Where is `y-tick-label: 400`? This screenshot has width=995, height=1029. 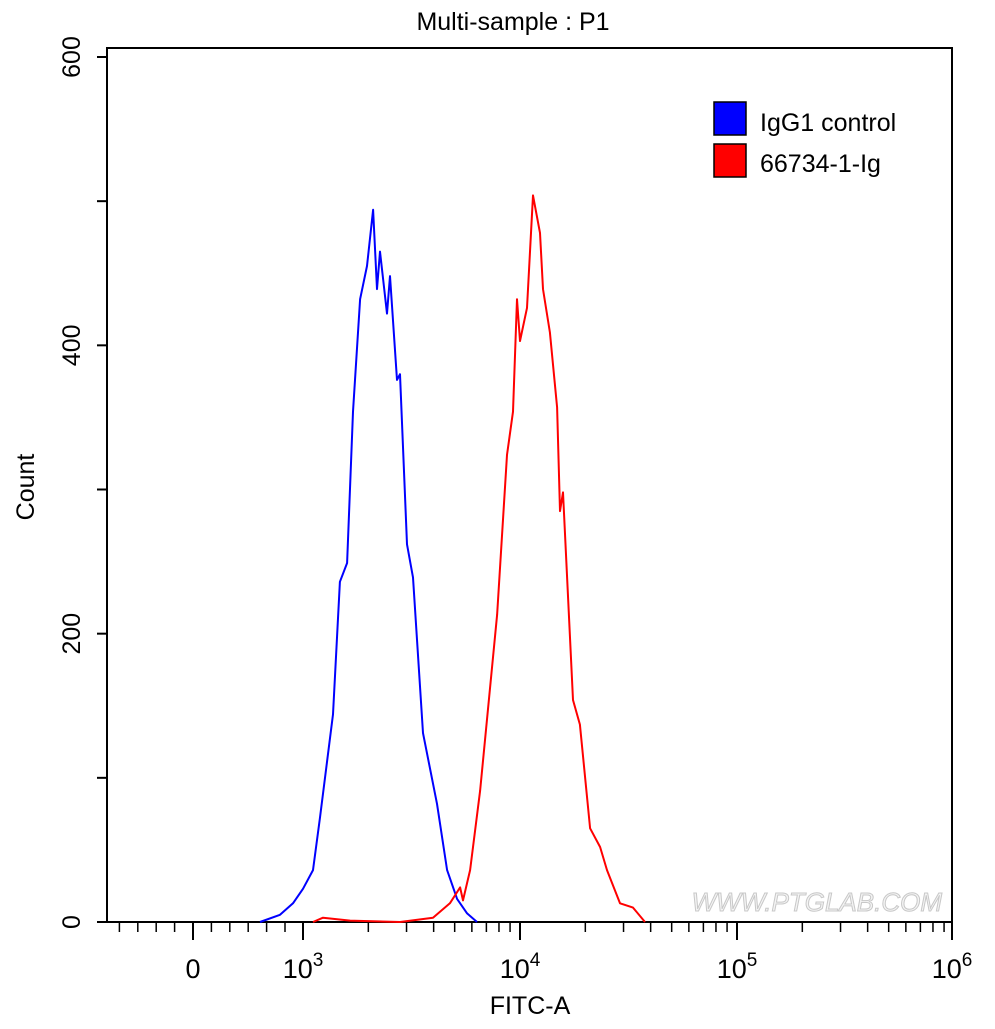
y-tick-label: 400 is located at coordinates (72, 345).